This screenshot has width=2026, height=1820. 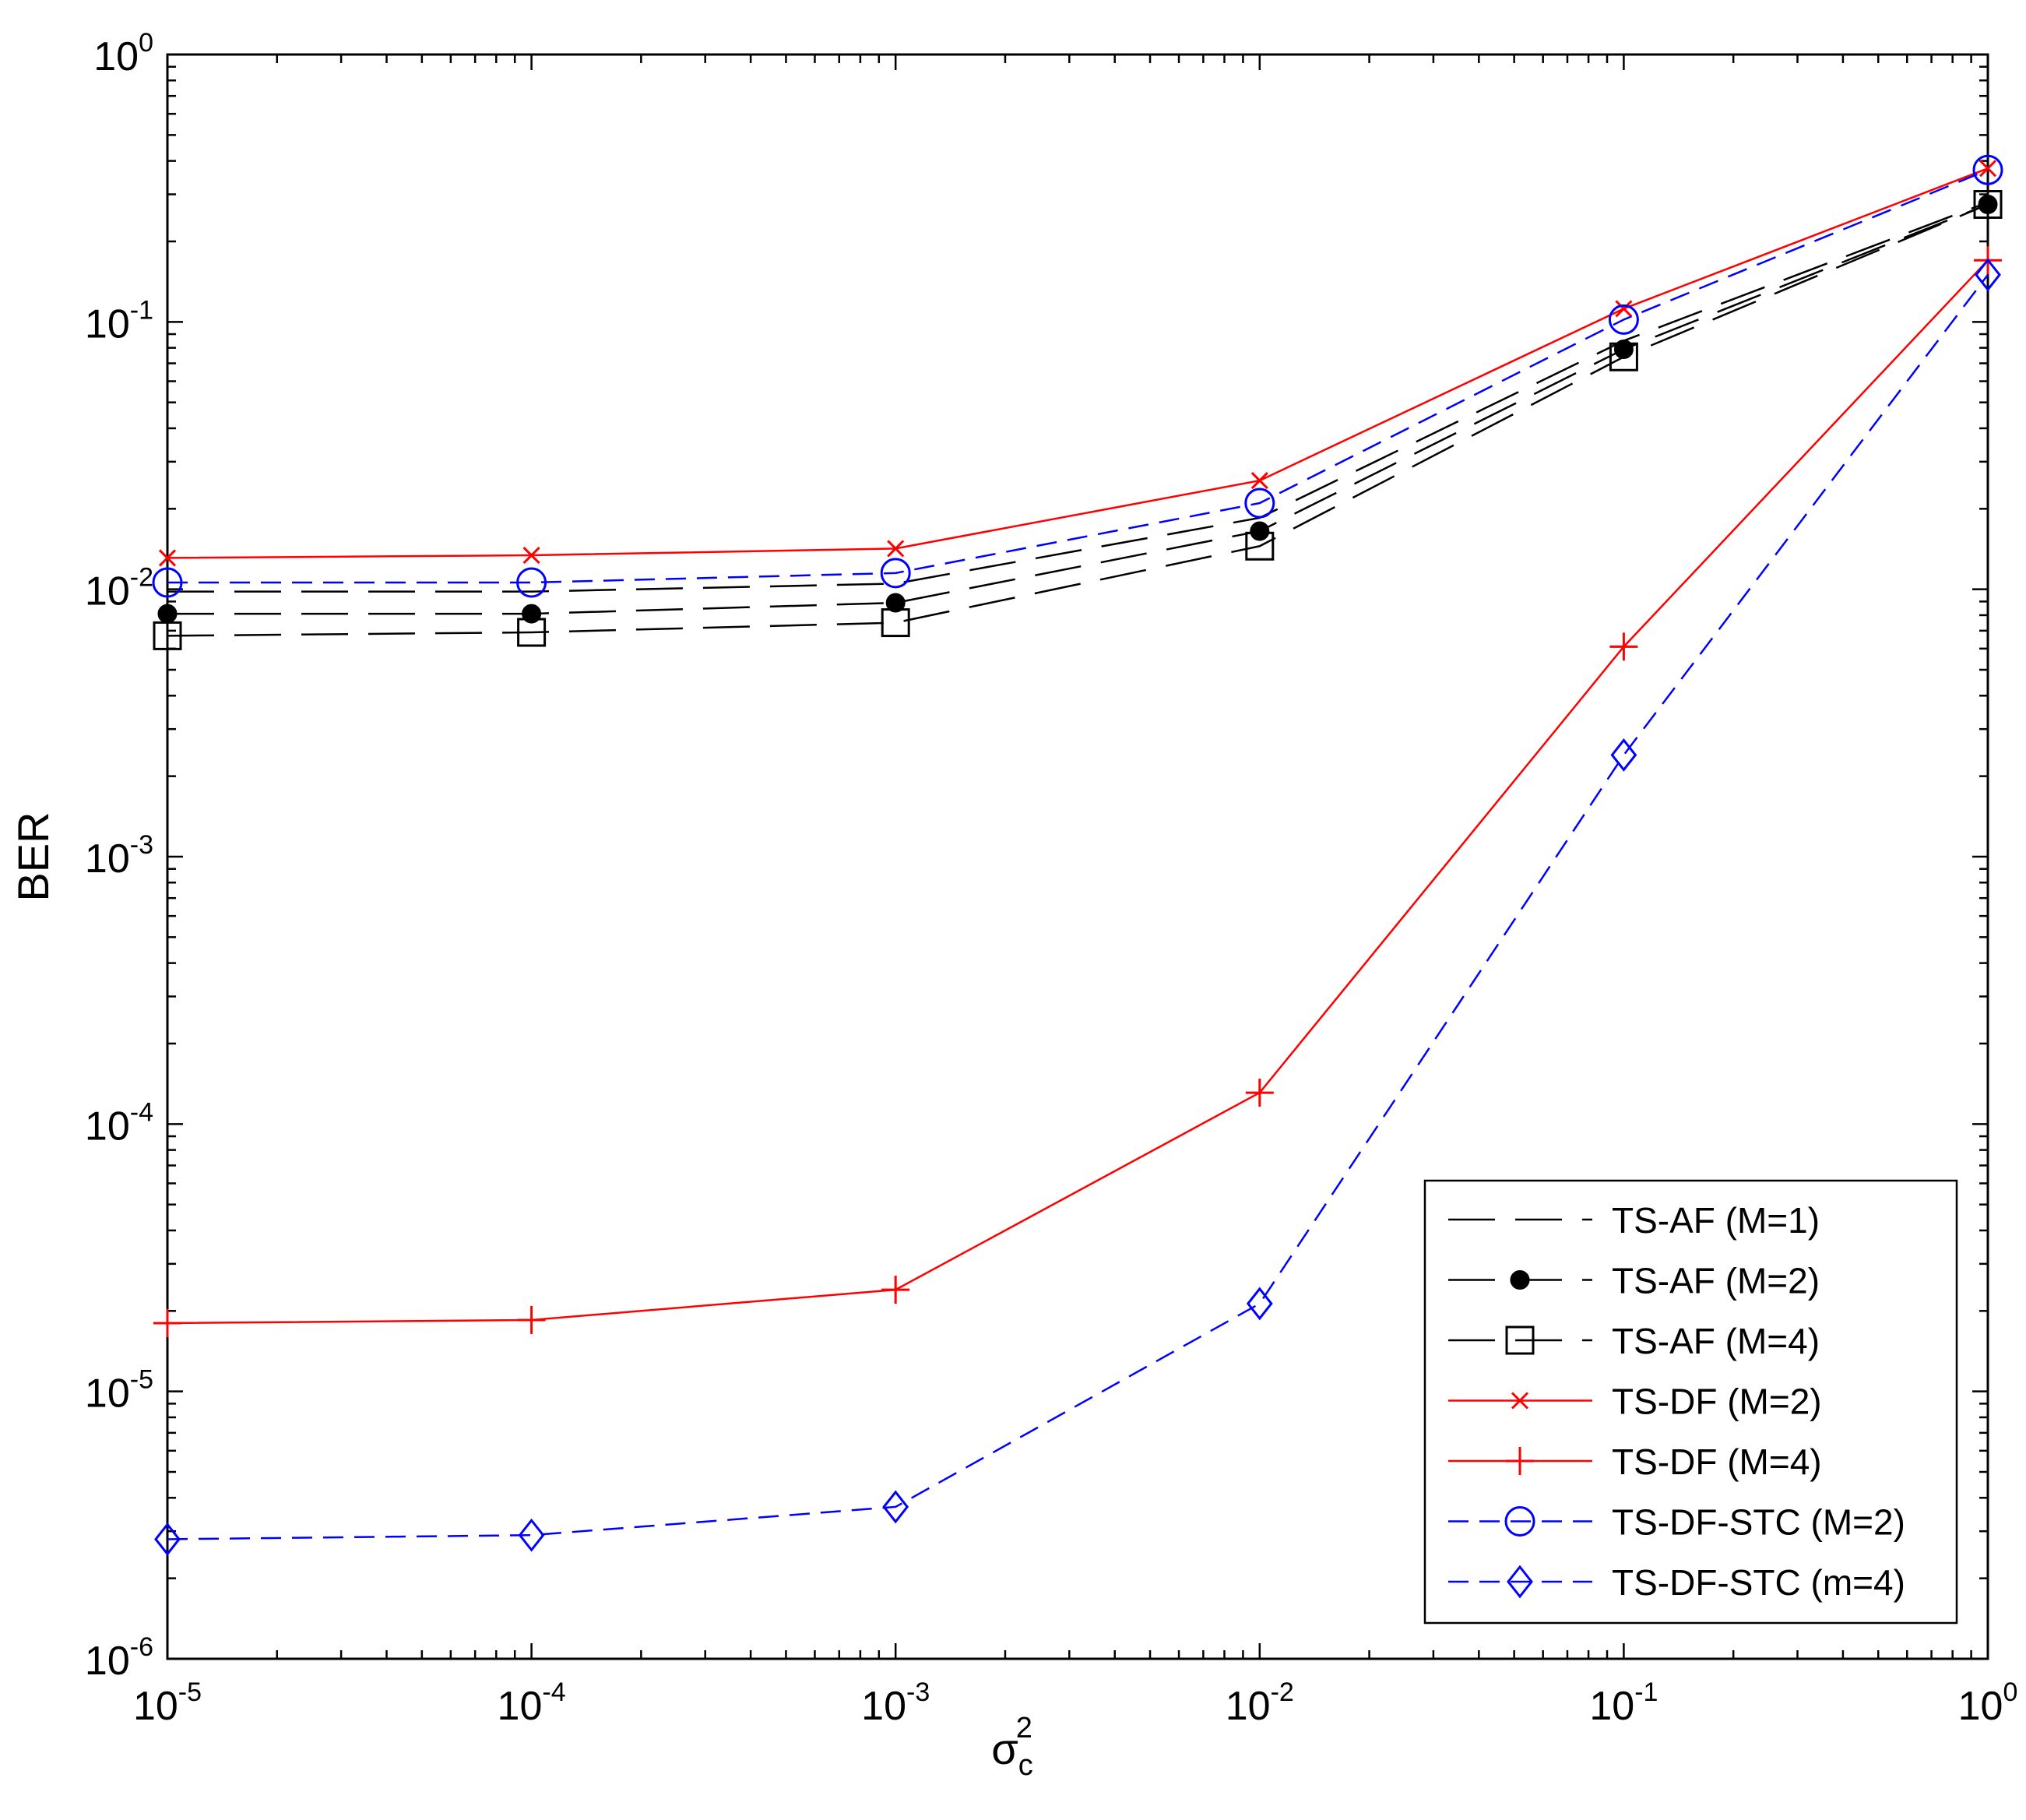 What do you see at coordinates (119, 321) in the screenshot?
I see `y-tick-label: 10⁻¹` at bounding box center [119, 321].